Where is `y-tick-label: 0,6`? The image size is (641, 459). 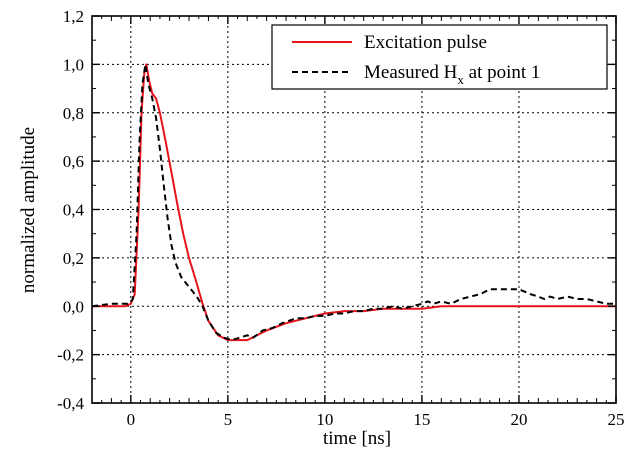
y-tick-label: 0,6 is located at coordinates (73, 161).